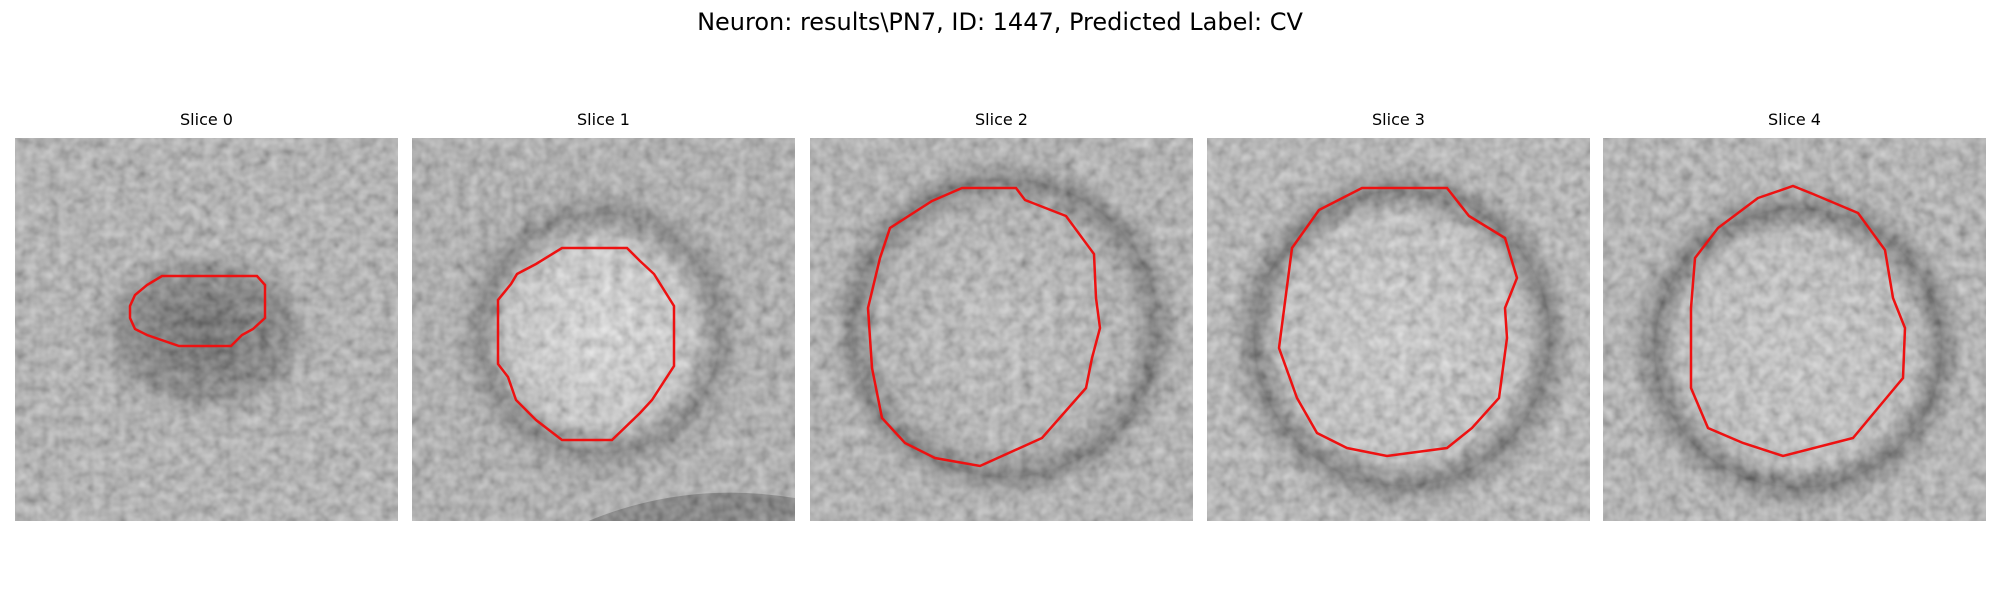  I want to click on slice-panel-0: Slice 0, so click(206, 315).